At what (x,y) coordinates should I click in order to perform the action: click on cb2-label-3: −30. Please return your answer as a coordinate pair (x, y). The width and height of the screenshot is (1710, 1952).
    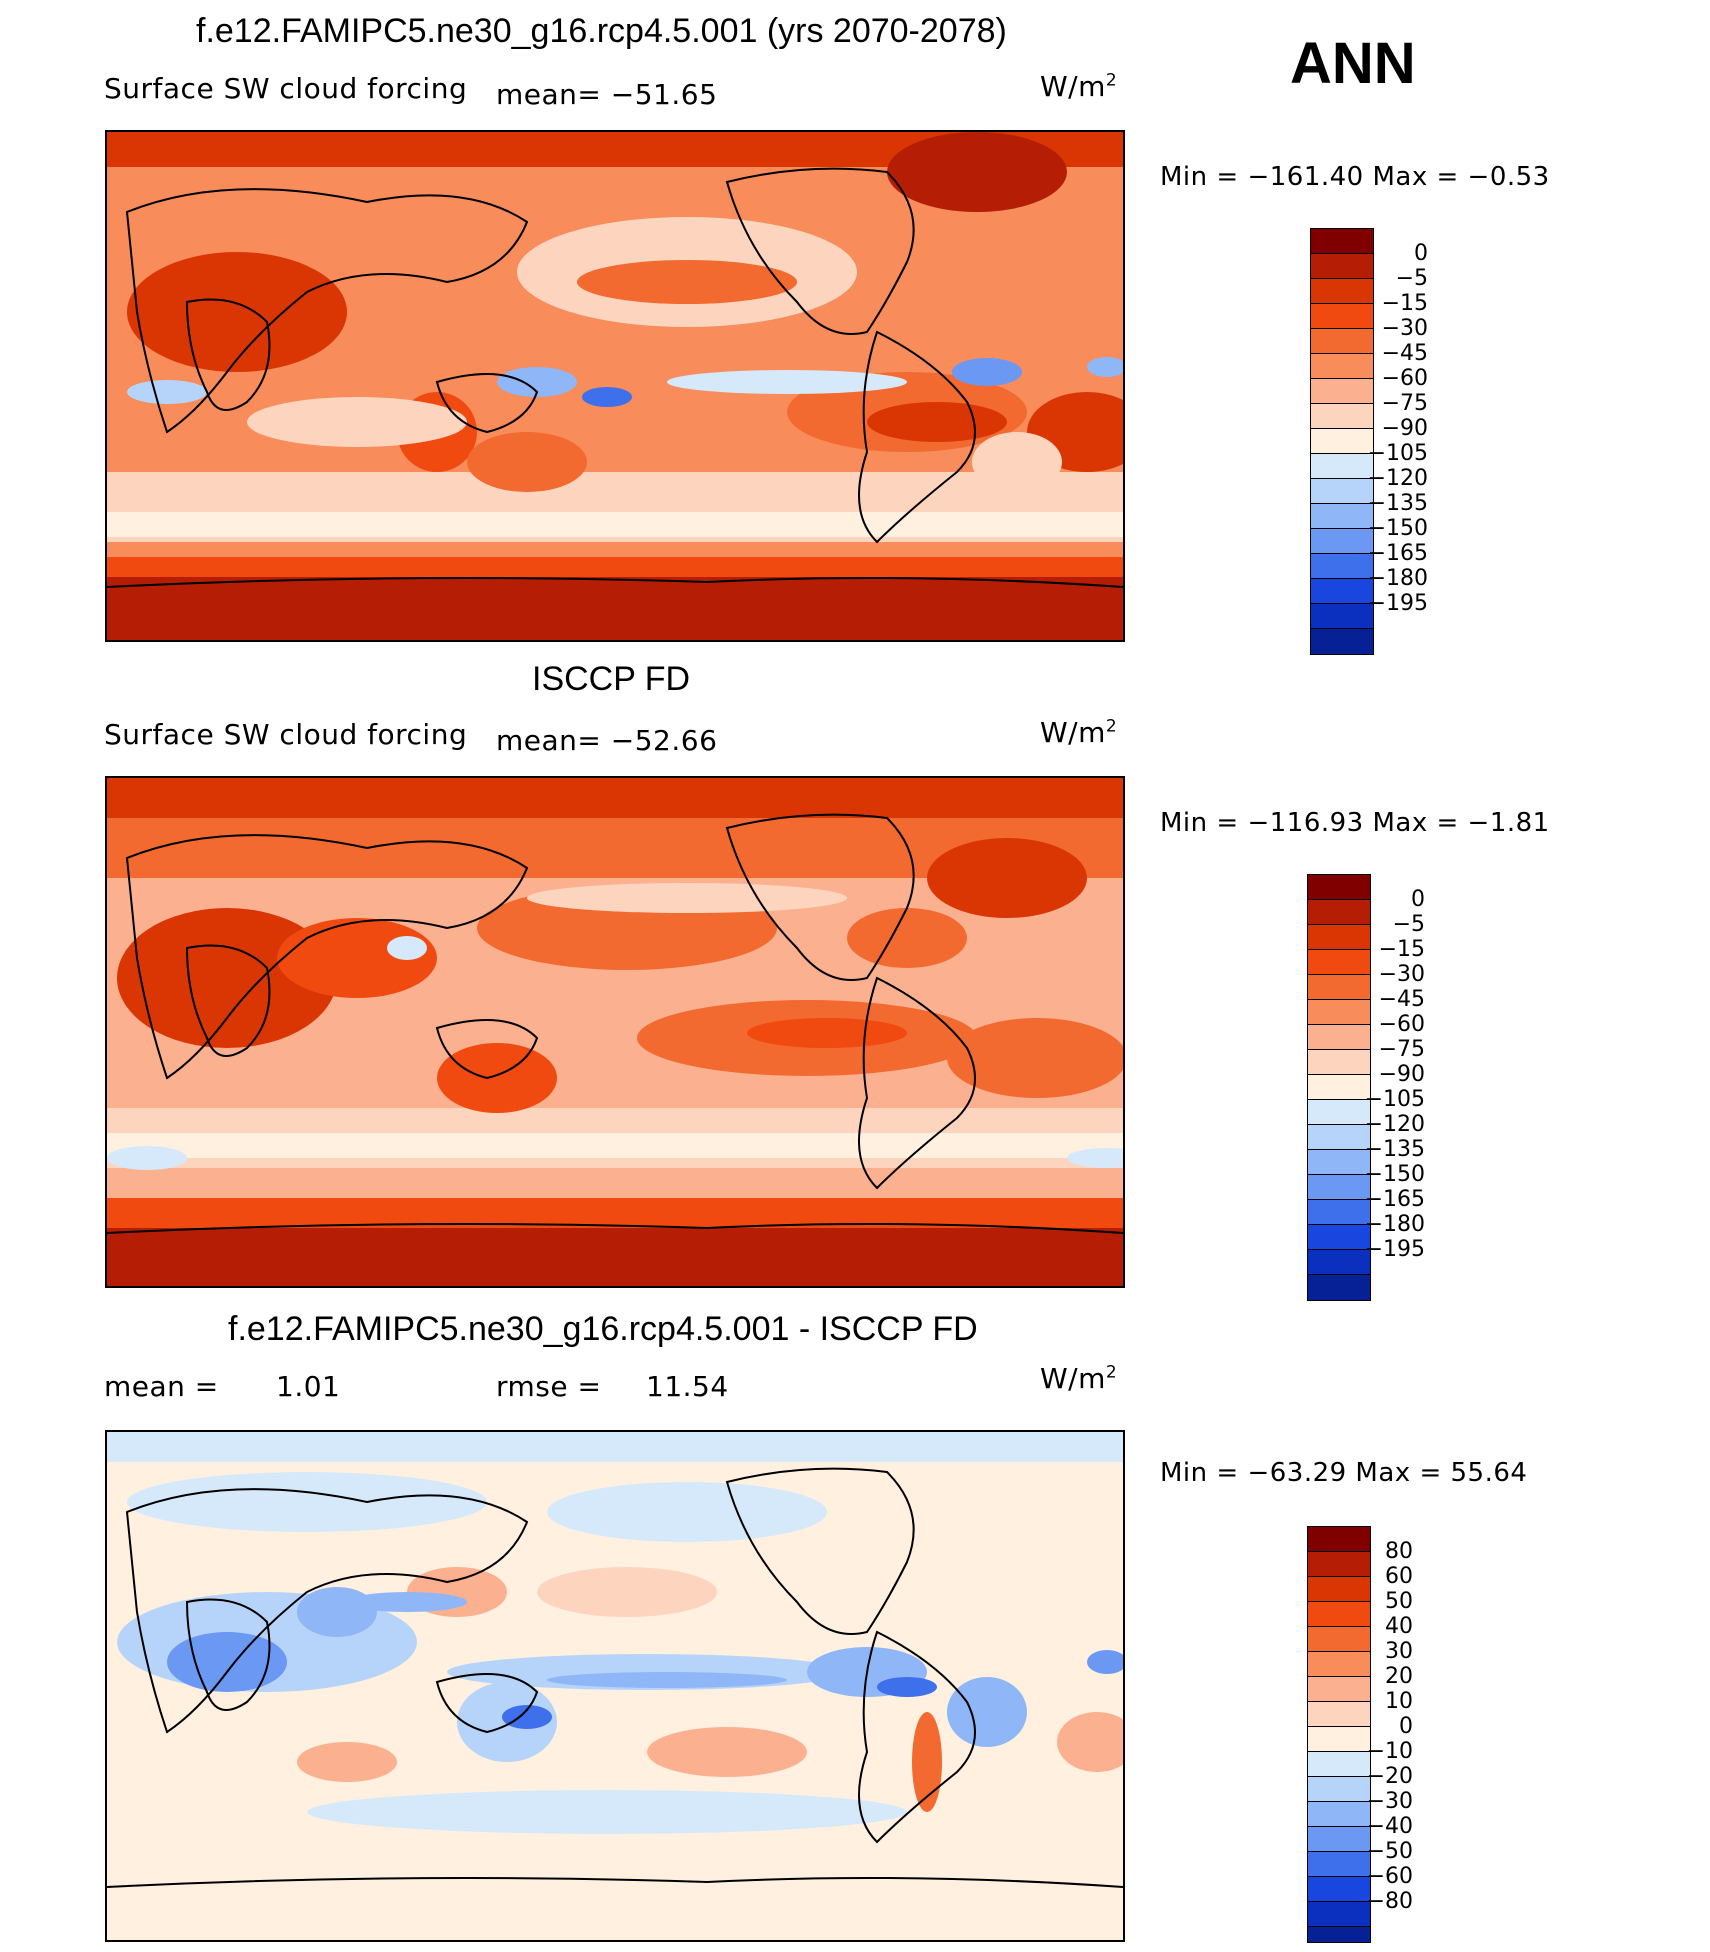
    Looking at the image, I should click on (1401, 974).